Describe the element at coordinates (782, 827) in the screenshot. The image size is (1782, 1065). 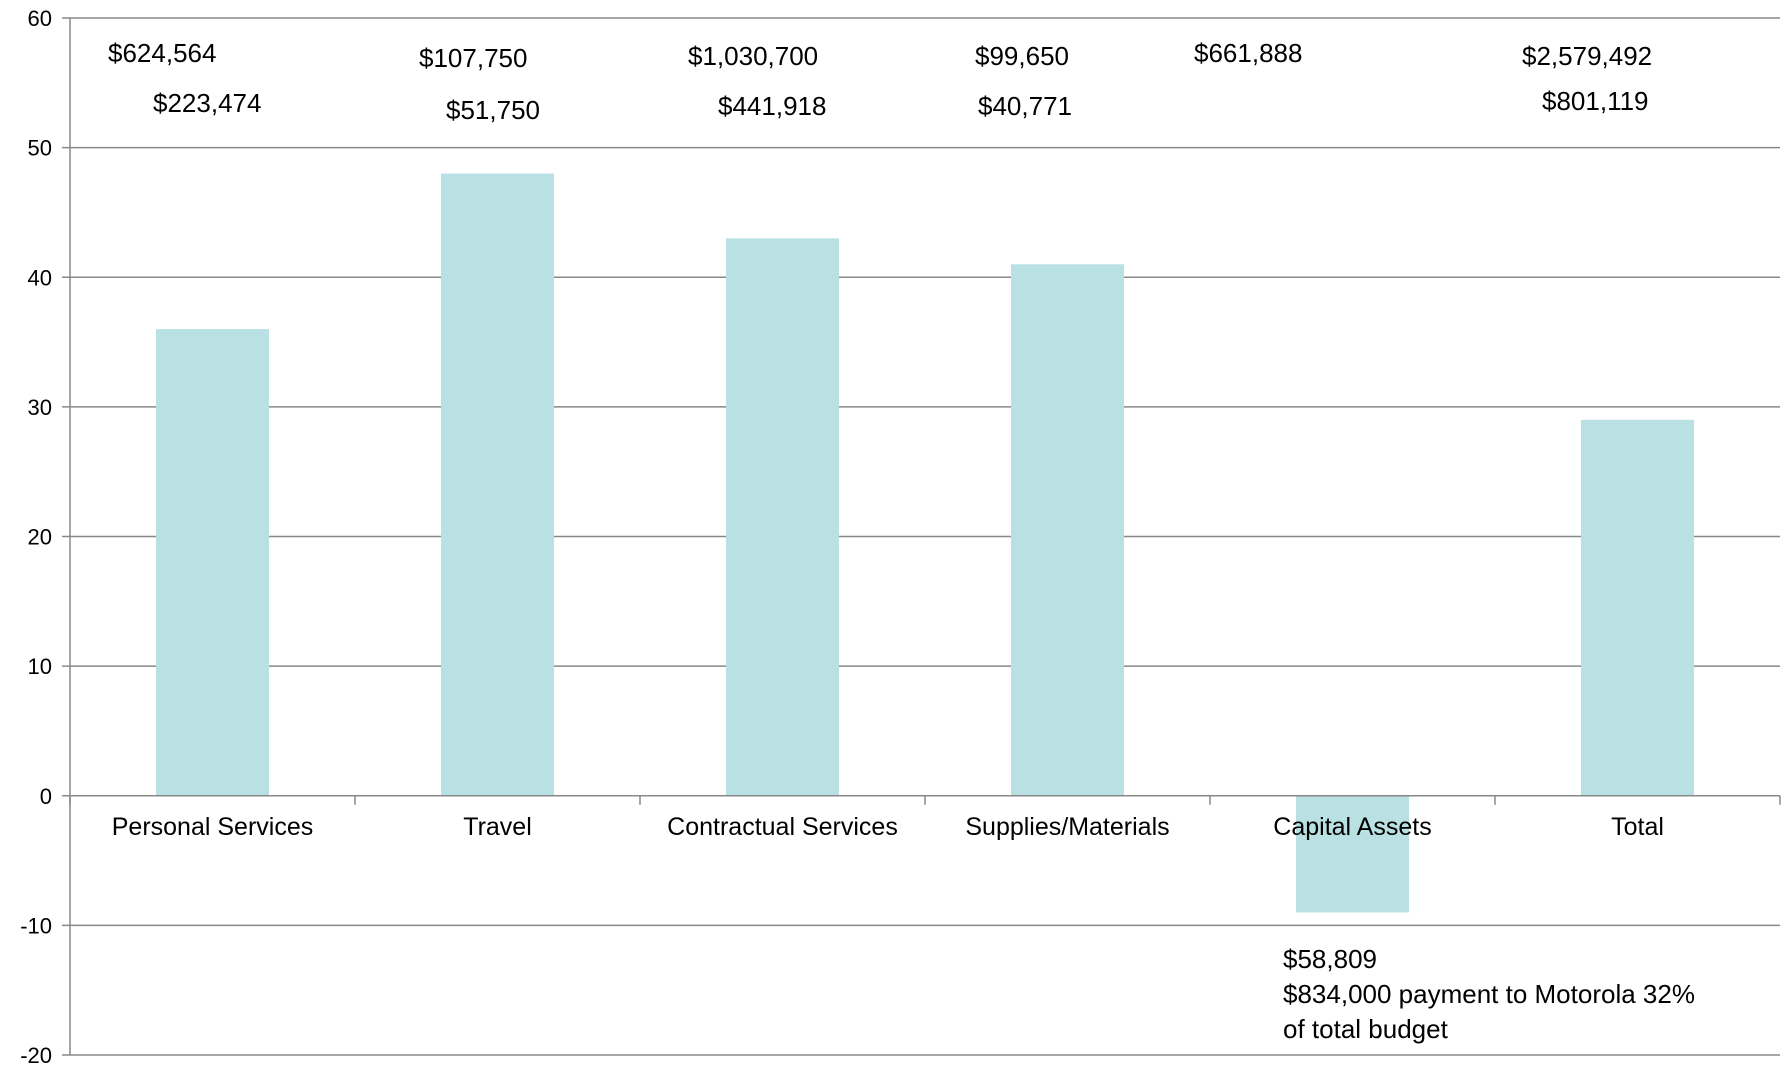
I see `x-category-label: Contractual Services` at that location.